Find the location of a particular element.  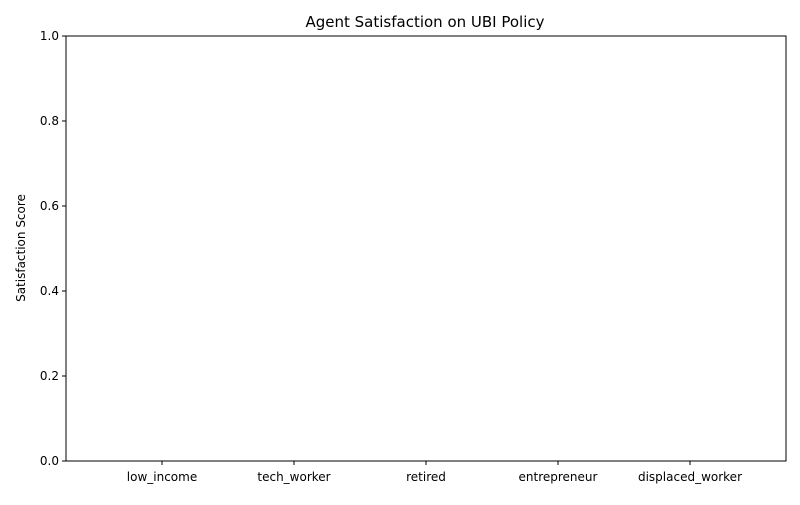

chart-title: Agent Satisfaction on UBI Policy is located at coordinates (424, 22).